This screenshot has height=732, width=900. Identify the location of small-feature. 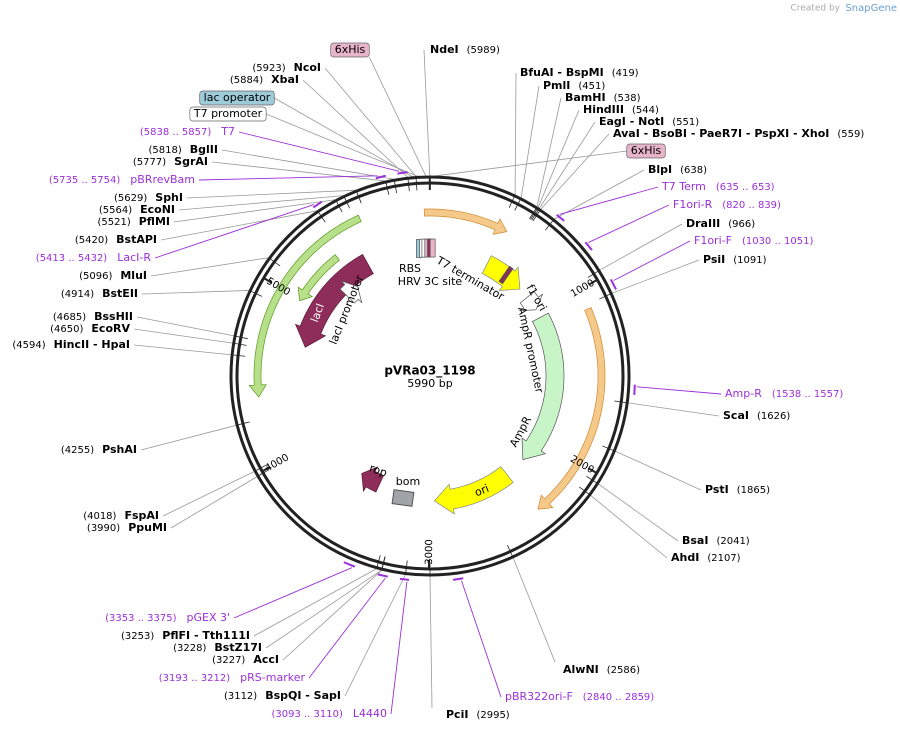
(506, 275).